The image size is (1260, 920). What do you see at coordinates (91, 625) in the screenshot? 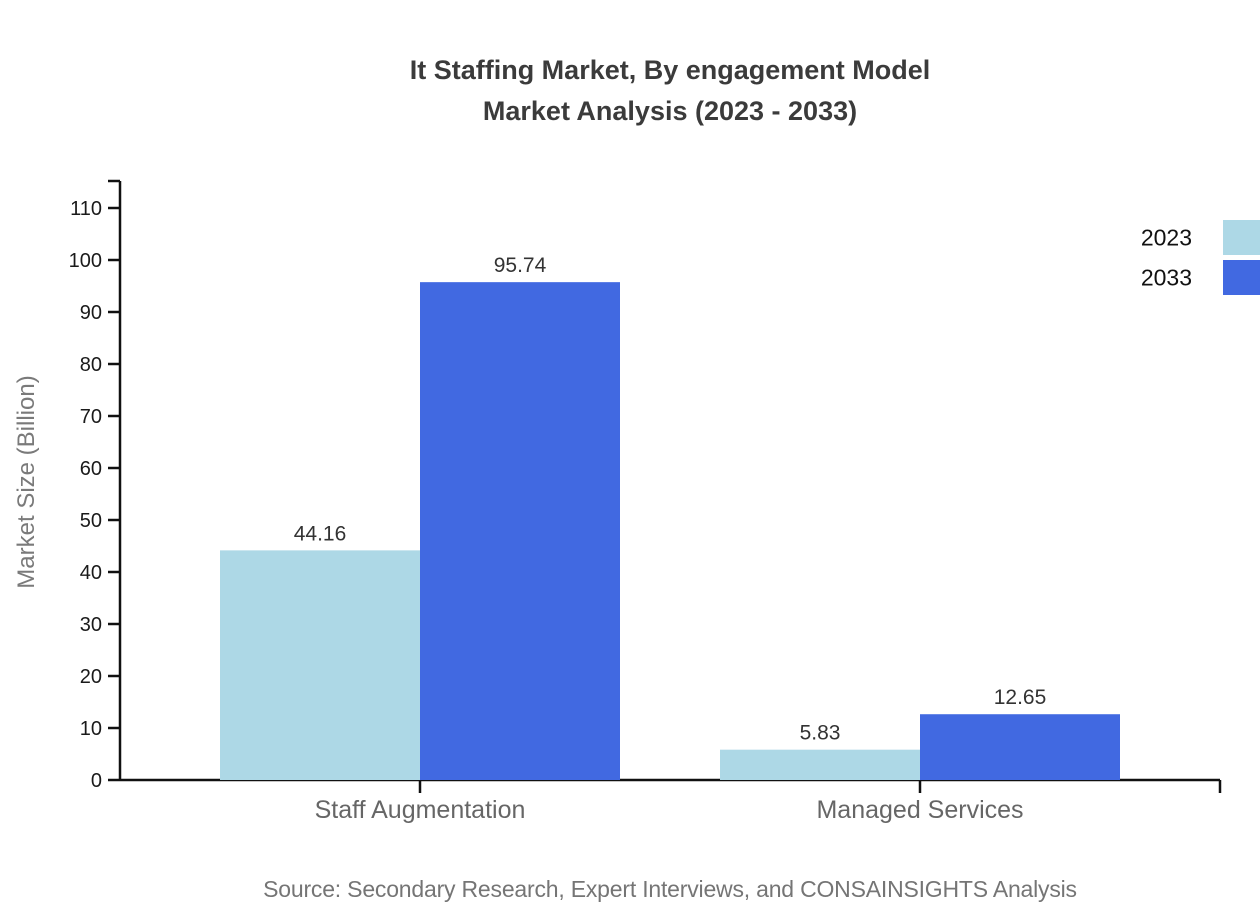
I see `y-tick-label: 30` at bounding box center [91, 625].